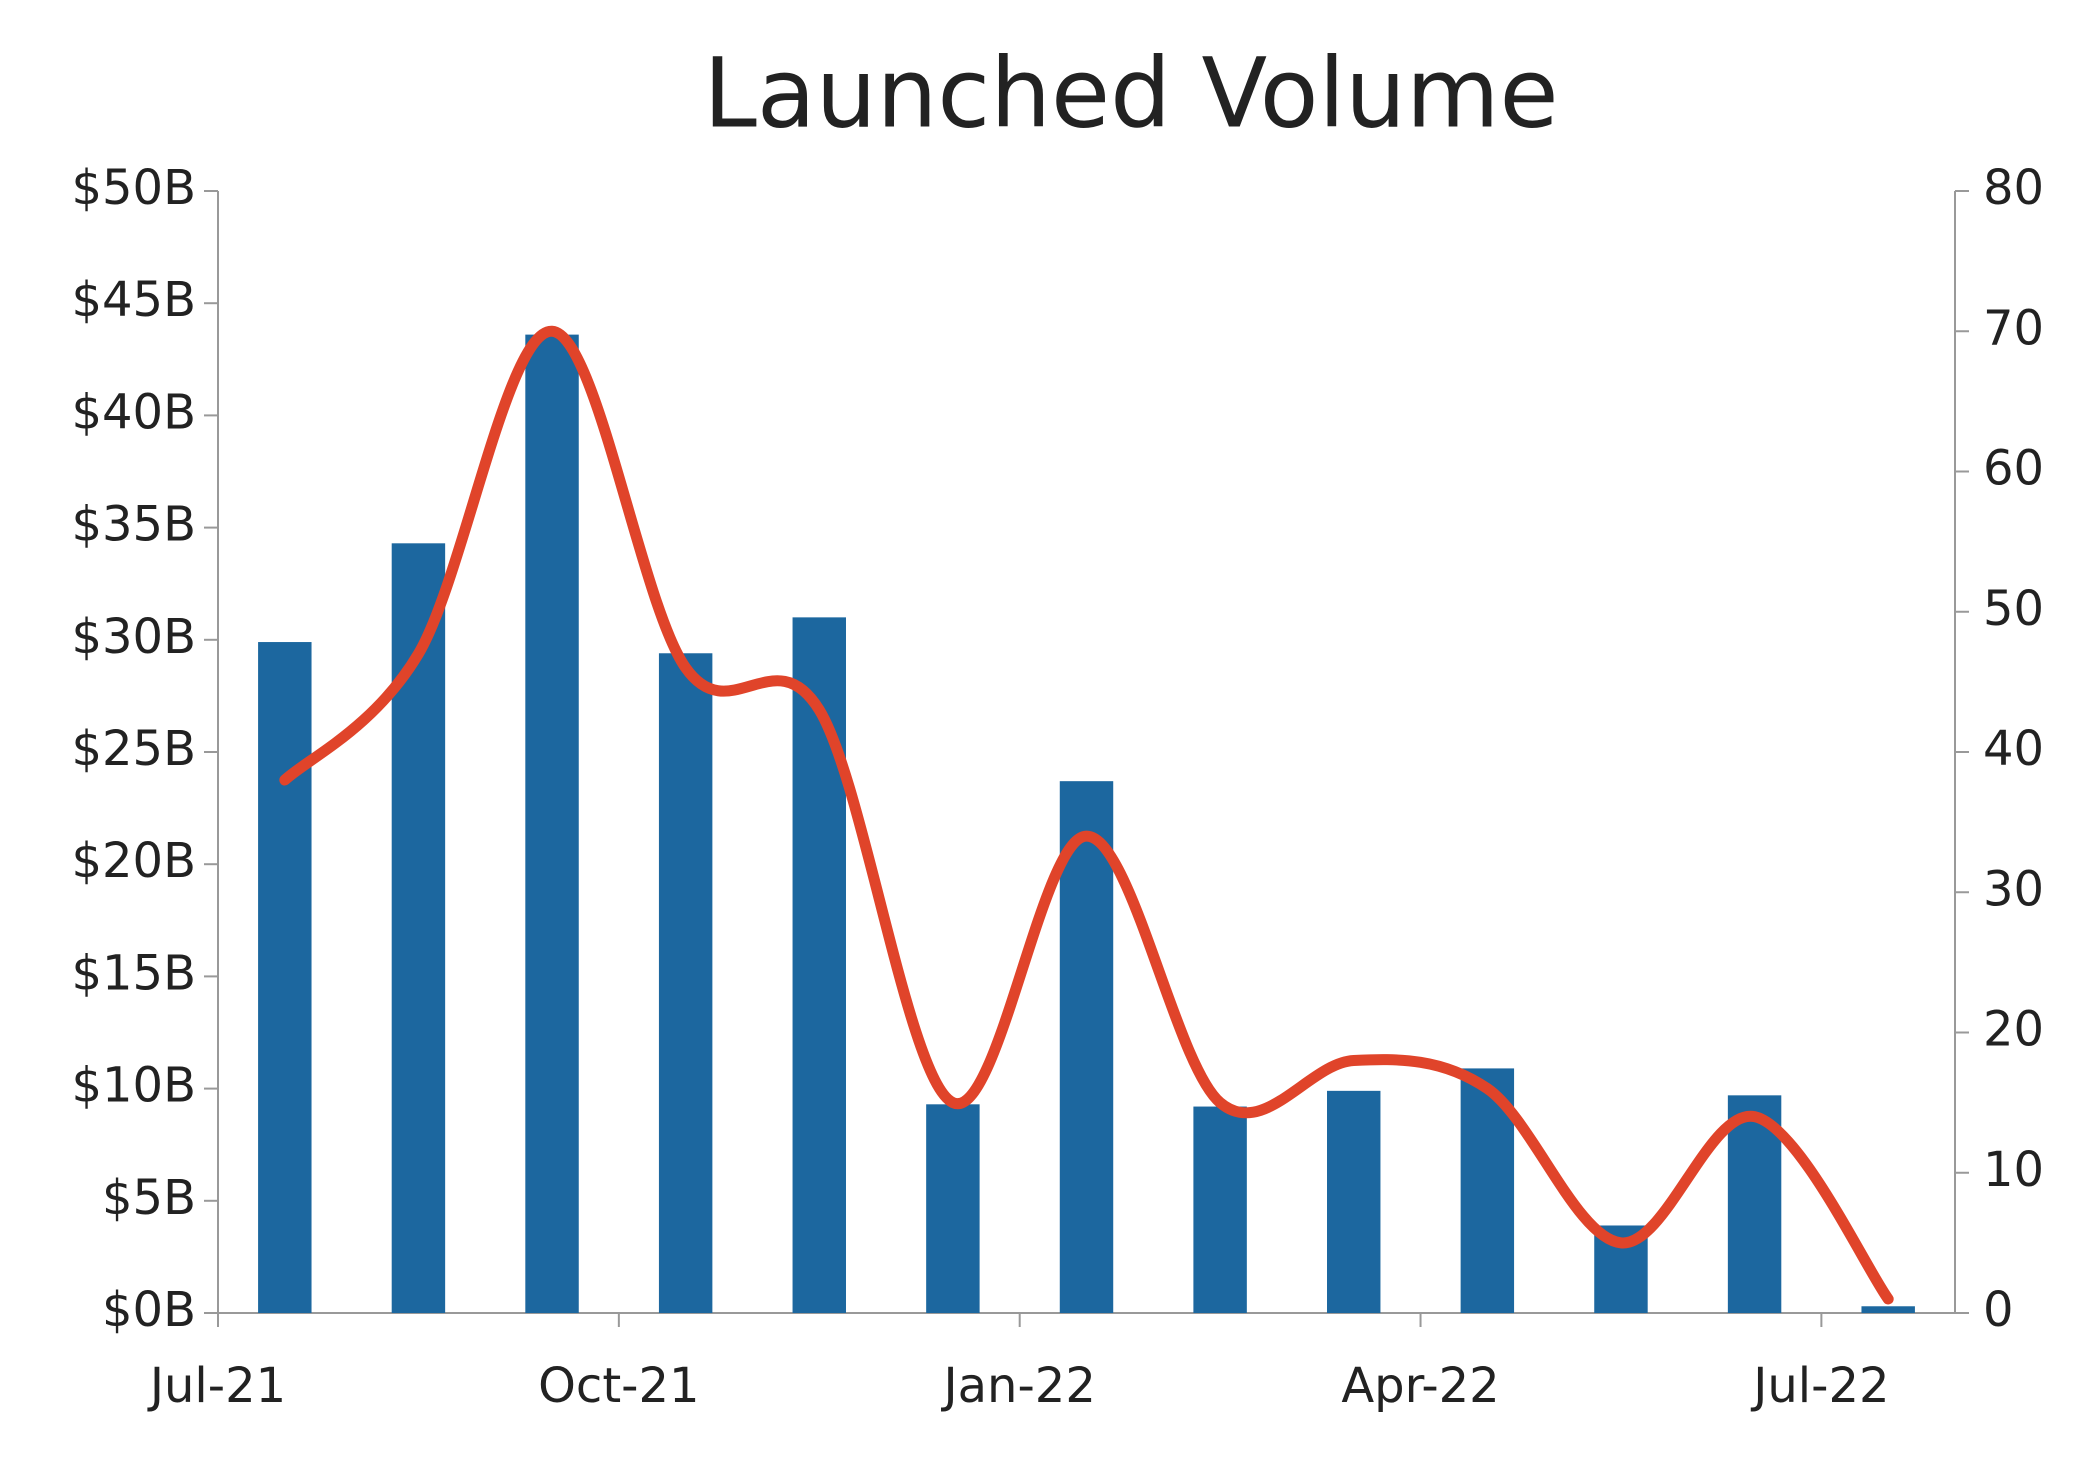  Describe the element at coordinates (133, 749) in the screenshot. I see `y-tick-label: $25B` at that location.